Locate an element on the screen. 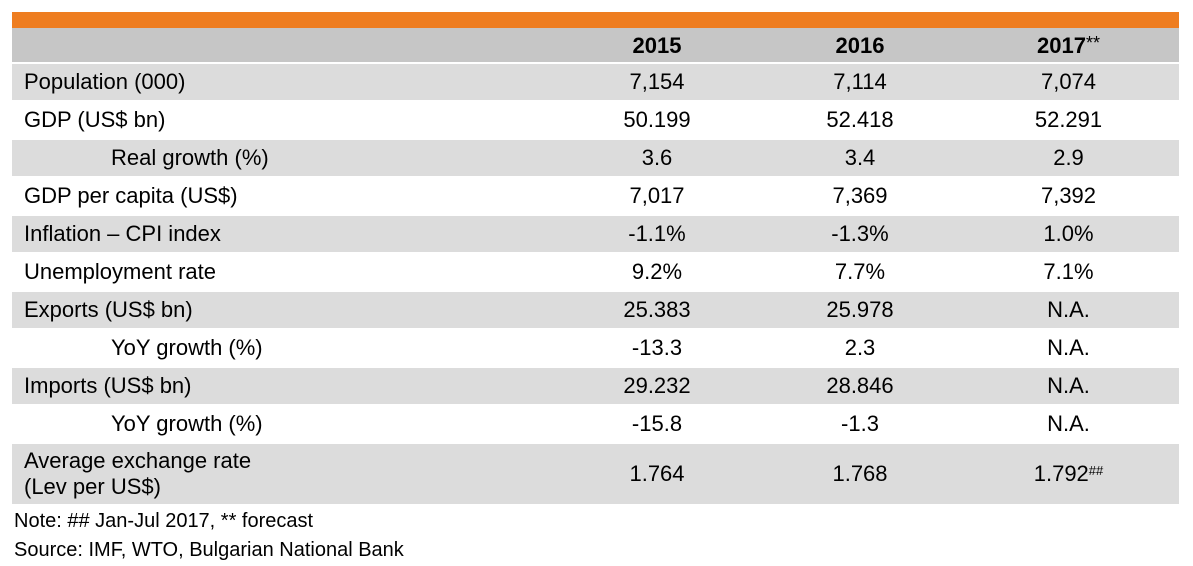 This screenshot has width=1193, height=566. cell-inflation-2016: -1.3% is located at coordinates (860, 234).